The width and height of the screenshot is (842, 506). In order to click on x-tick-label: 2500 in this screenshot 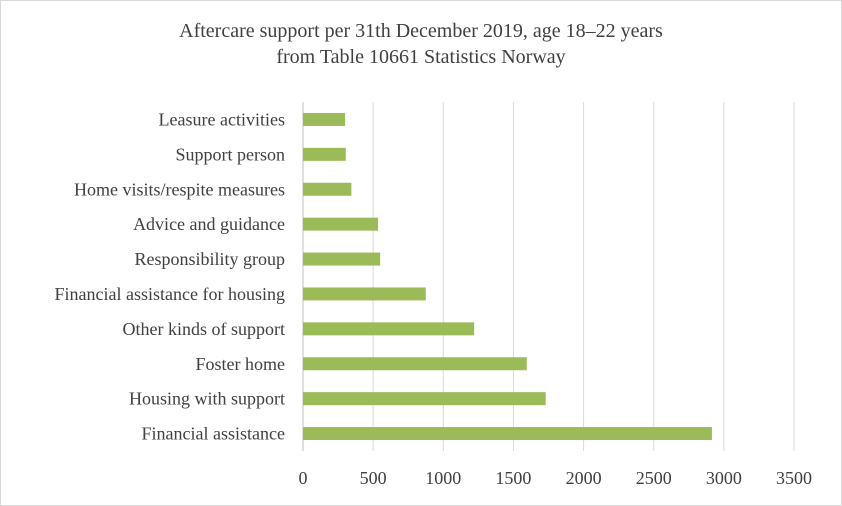, I will do `click(654, 478)`.